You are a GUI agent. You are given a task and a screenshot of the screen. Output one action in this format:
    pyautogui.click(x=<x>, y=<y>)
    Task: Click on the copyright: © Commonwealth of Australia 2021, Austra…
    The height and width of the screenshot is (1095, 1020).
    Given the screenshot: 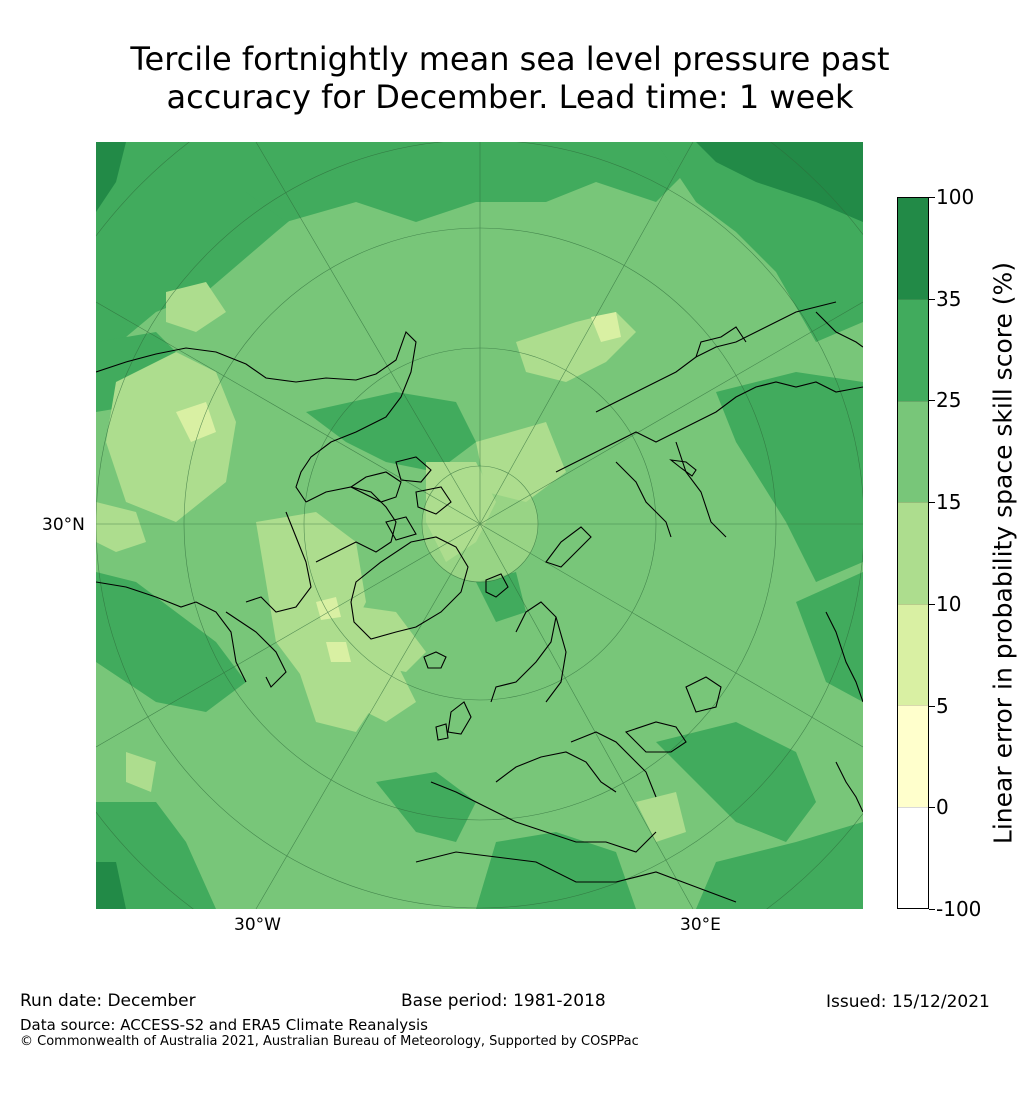 What is the action you would take?
    pyautogui.click(x=329, y=1041)
    